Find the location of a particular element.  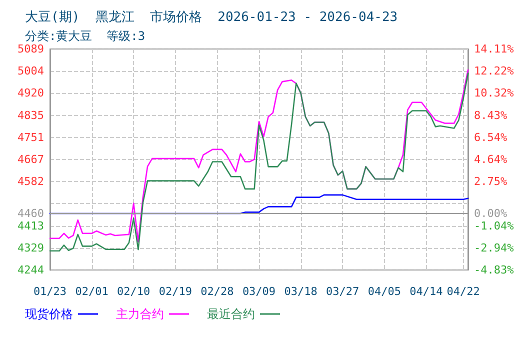

y2-tick-label: 14.11% is located at coordinates (494, 49).